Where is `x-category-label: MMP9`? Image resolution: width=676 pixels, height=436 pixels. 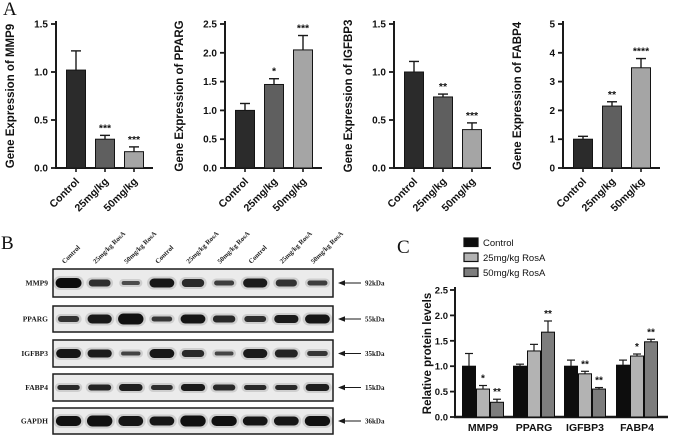 x-category-label: MMP9 is located at coordinates (483, 428).